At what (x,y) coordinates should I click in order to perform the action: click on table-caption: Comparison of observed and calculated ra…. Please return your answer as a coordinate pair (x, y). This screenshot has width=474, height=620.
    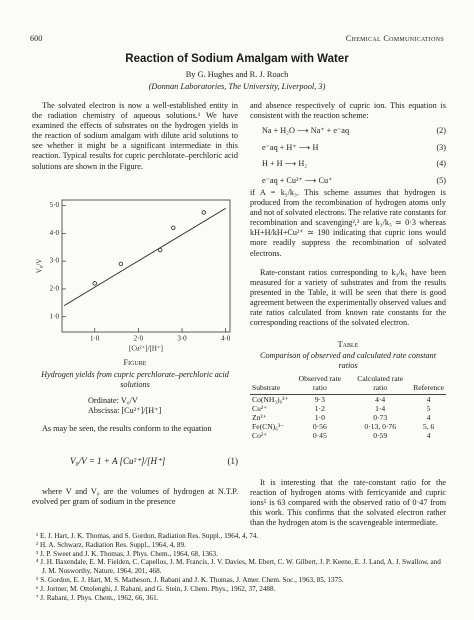
    Looking at the image, I should click on (347, 361).